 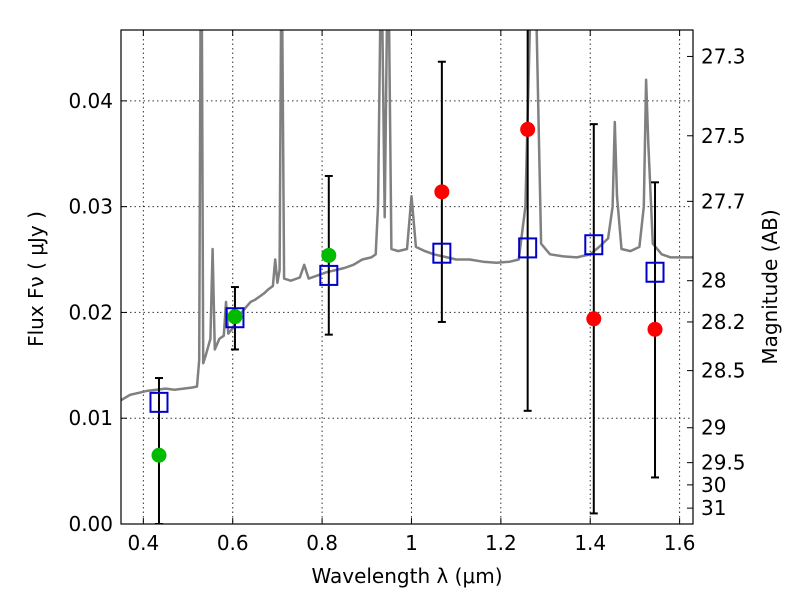 I want to click on y-tick-label: 0.01, so click(x=90, y=418).